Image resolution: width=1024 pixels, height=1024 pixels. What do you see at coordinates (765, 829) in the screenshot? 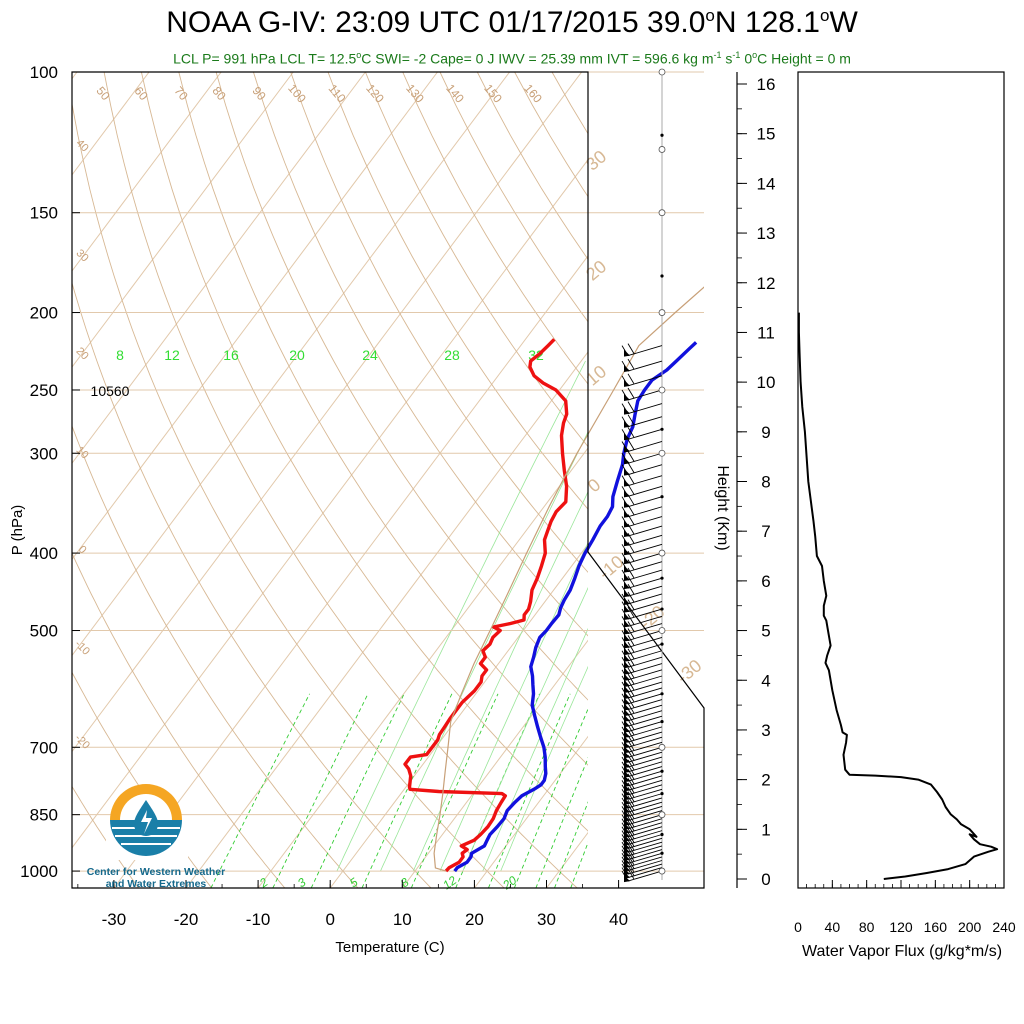
I see `height-tick-label: 1` at bounding box center [765, 829].